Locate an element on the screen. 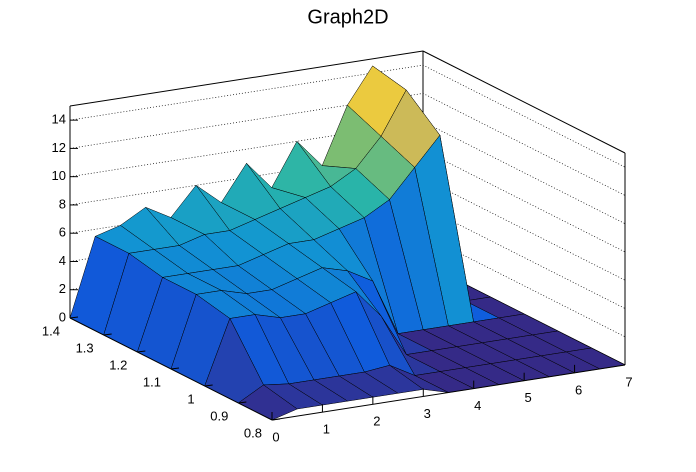  x-tick-label: 7 is located at coordinates (628, 381).